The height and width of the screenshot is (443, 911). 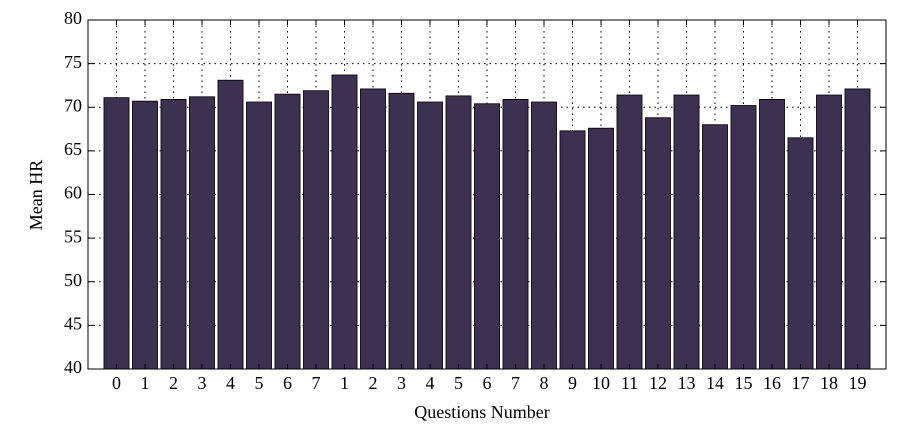 I want to click on x-tick-label: 13, so click(x=687, y=383).